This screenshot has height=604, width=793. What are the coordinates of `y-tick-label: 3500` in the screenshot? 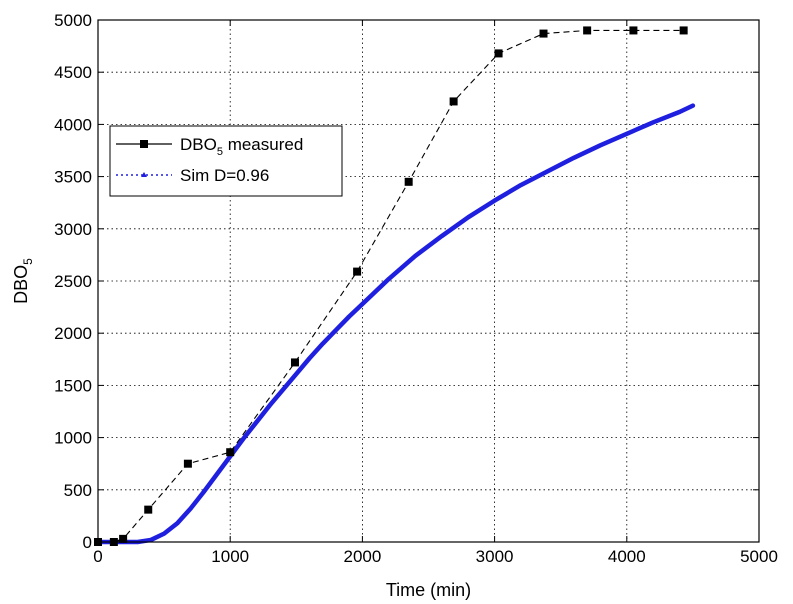 It's located at (73, 177).